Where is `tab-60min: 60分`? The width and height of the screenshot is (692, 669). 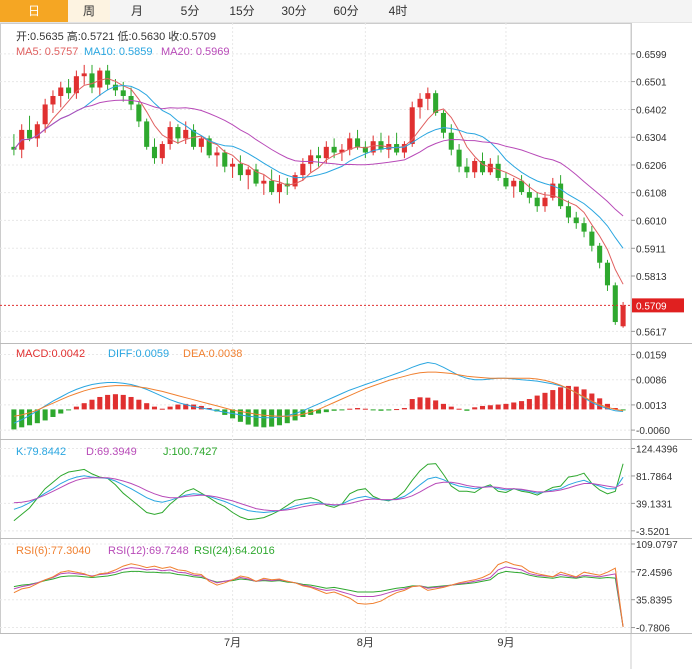 tab-60min: 60分 is located at coordinates (346, 11).